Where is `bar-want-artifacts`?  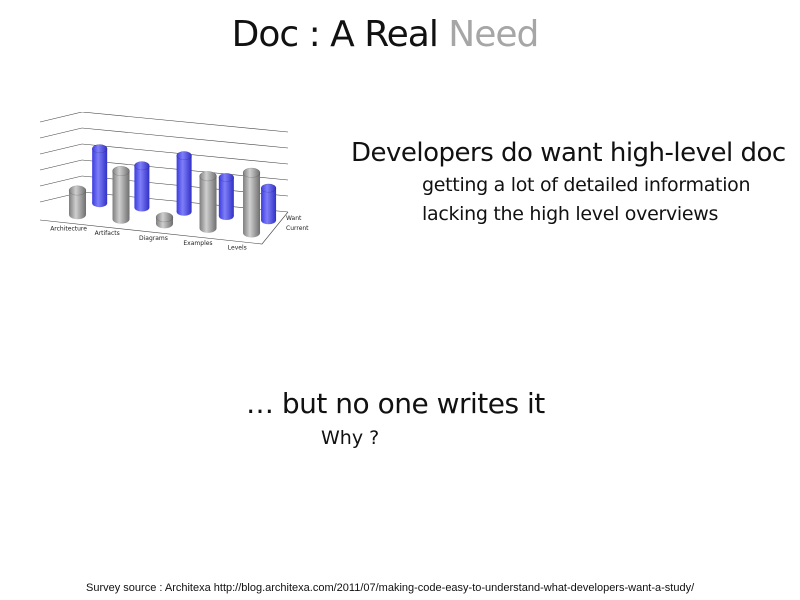
bar-want-artifacts is located at coordinates (141, 187).